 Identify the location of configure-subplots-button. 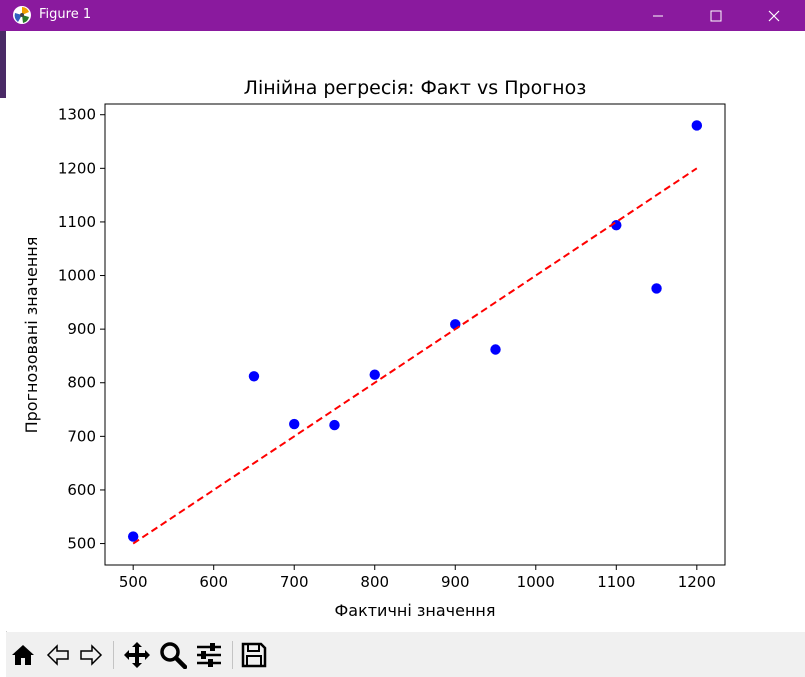
(209, 655).